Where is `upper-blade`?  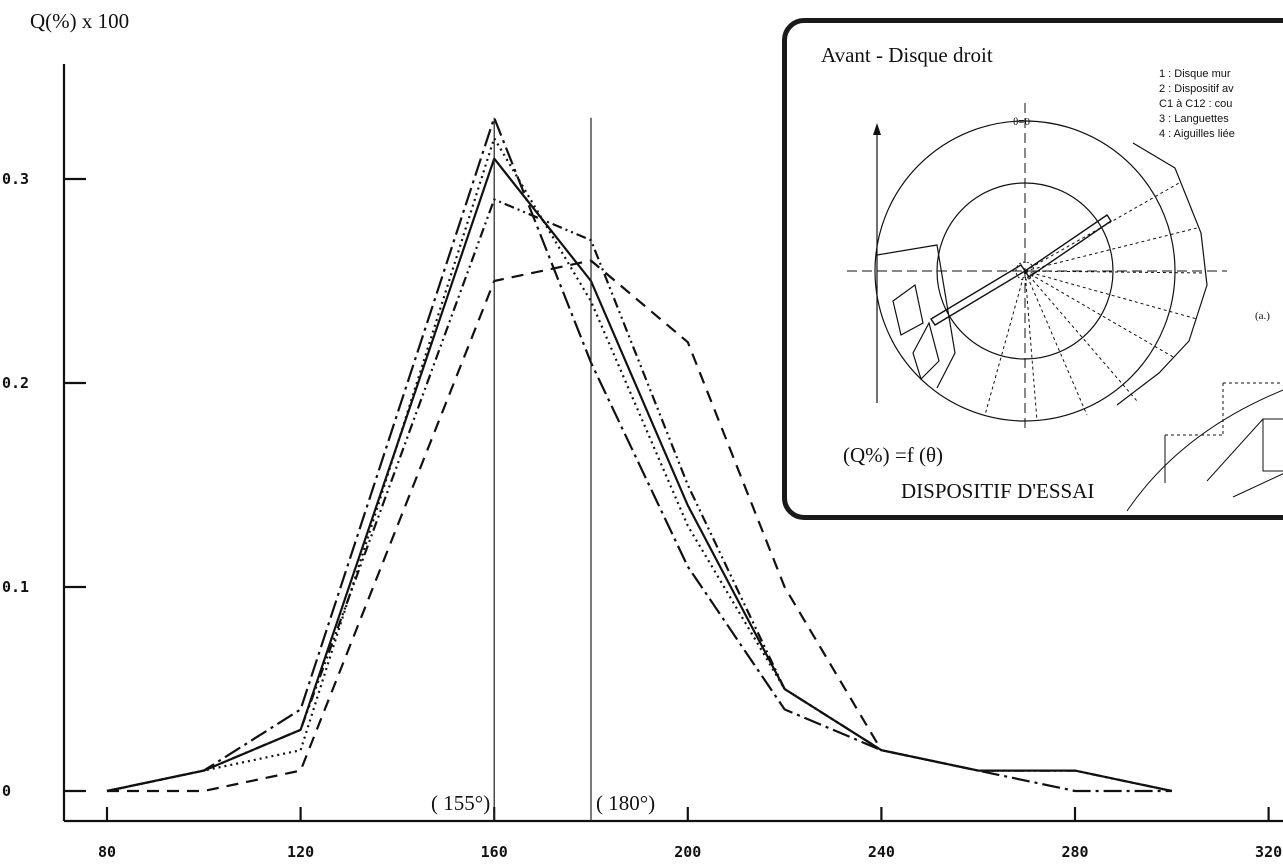
upper-blade is located at coordinates (1068, 246).